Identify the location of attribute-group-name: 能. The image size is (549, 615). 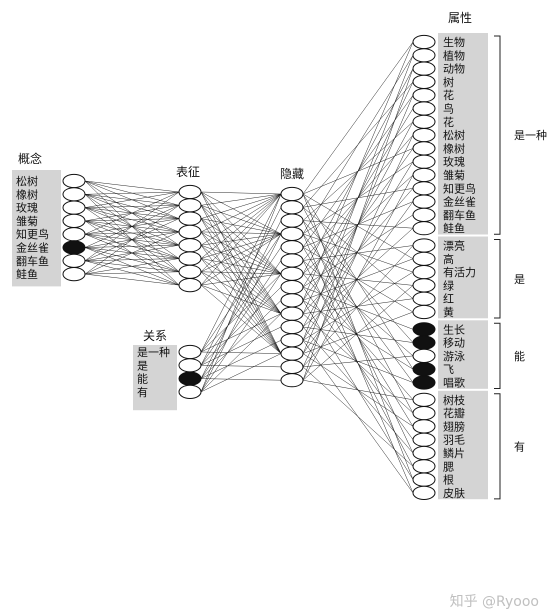
(519, 356).